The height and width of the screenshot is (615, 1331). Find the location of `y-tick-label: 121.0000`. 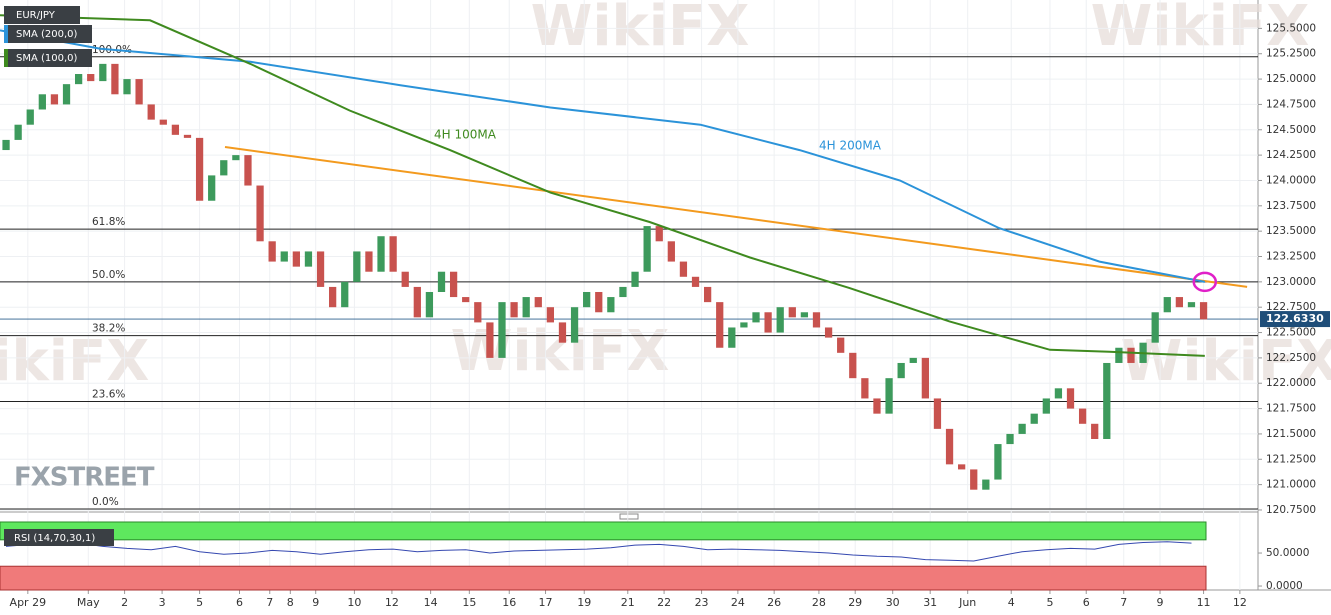

y-tick-label: 121.0000 is located at coordinates (1291, 485).